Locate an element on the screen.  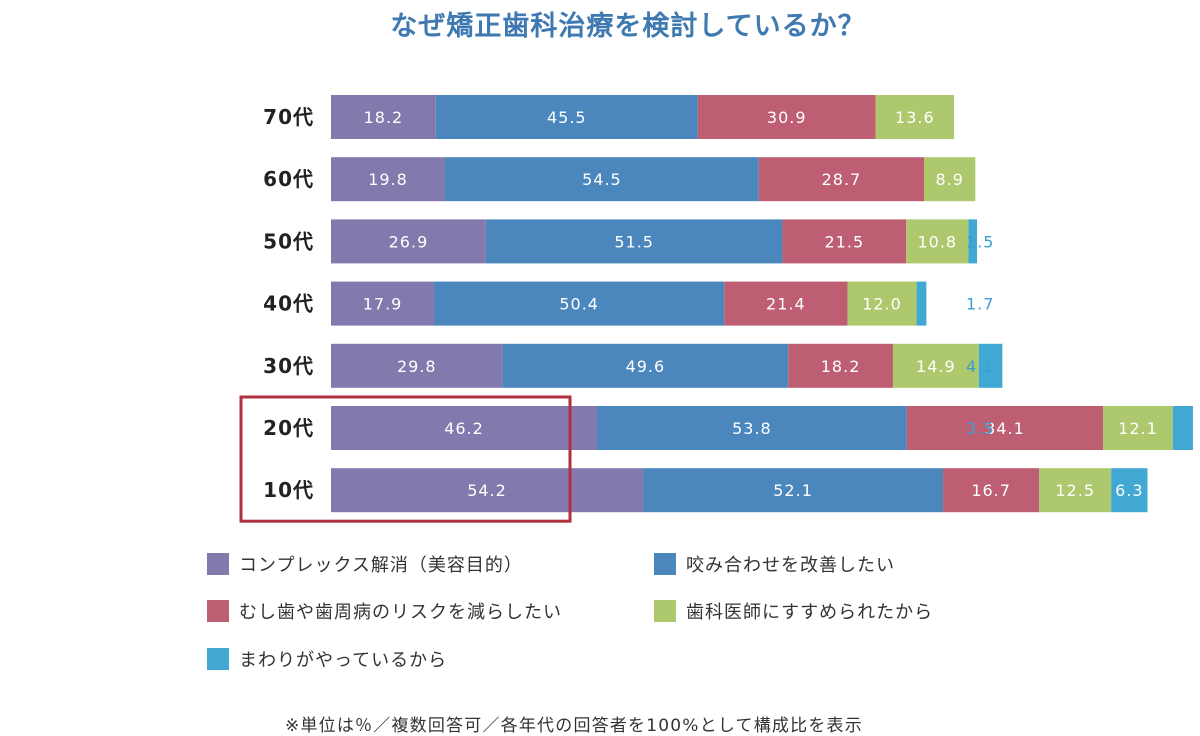
data-label: 12.1 is located at coordinates (1138, 428).